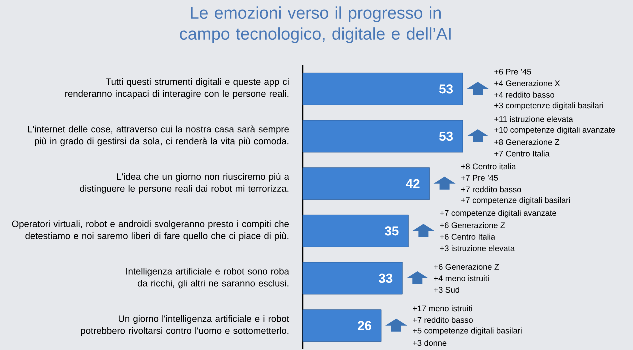 The image size is (633, 350). What do you see at coordinates (488, 167) in the screenshot?
I see `annotation: +8 Centro italia` at bounding box center [488, 167].